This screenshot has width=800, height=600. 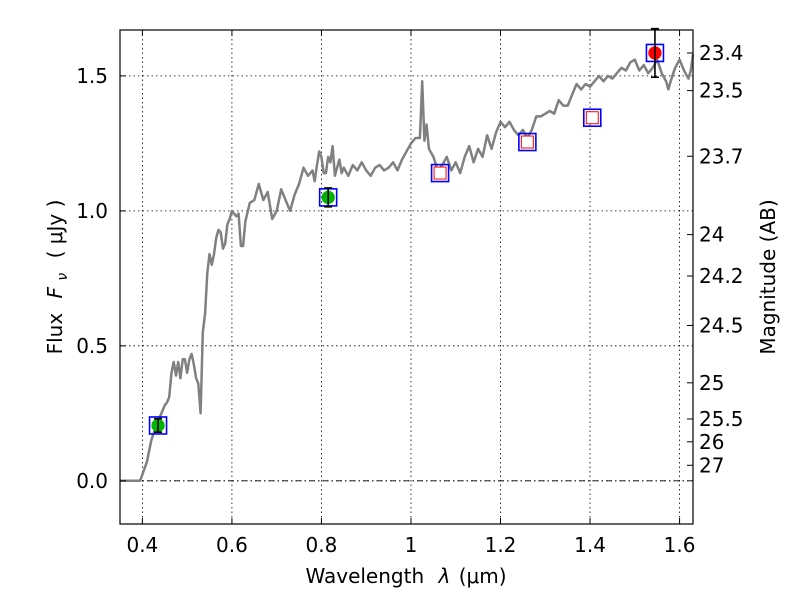 What do you see at coordinates (680, 545) in the screenshot?
I see `x-tick-label: 1.6` at bounding box center [680, 545].